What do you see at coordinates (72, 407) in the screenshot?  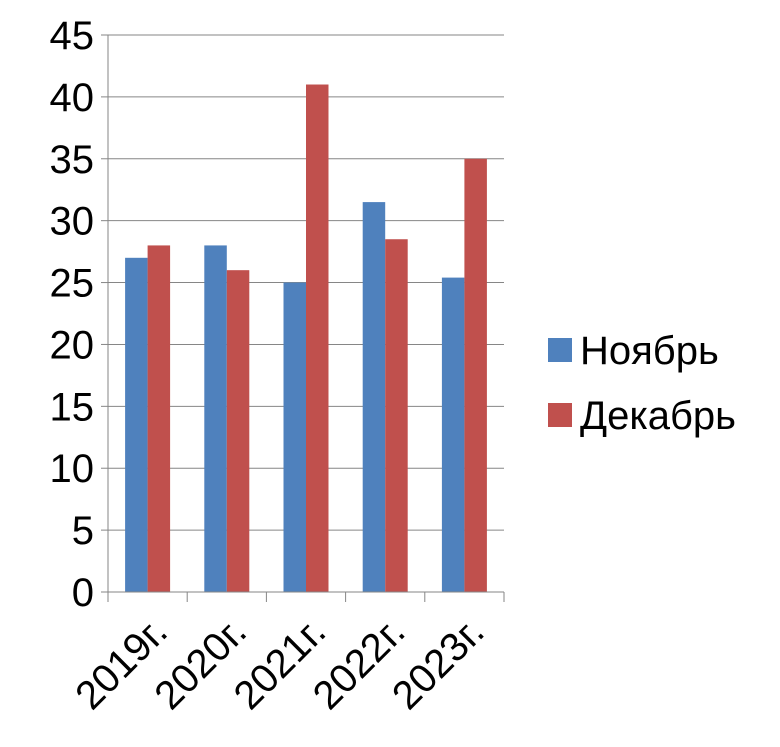 I see `y-tick-label: 15` at bounding box center [72, 407].